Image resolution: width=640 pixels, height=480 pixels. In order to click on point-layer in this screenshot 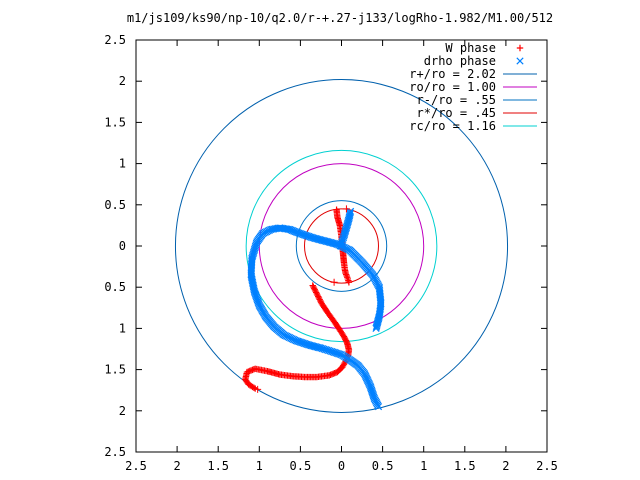, I will do `click(313, 308)`.